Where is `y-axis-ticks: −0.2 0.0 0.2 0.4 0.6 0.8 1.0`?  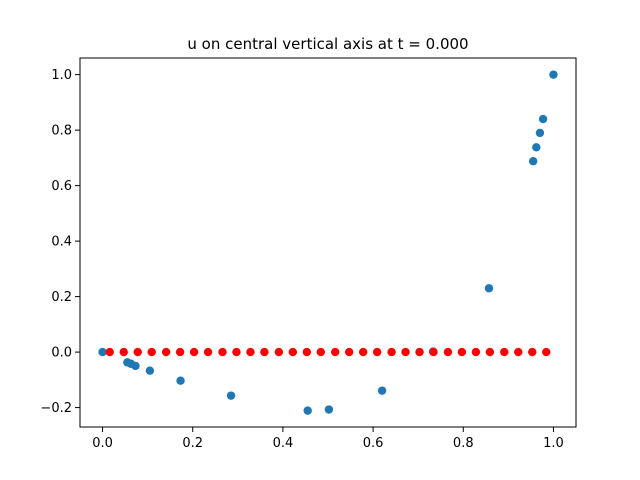 y-axis-ticks: −0.2 0.0 0.2 0.4 0.6 0.8 1.0 is located at coordinates (60, 242).